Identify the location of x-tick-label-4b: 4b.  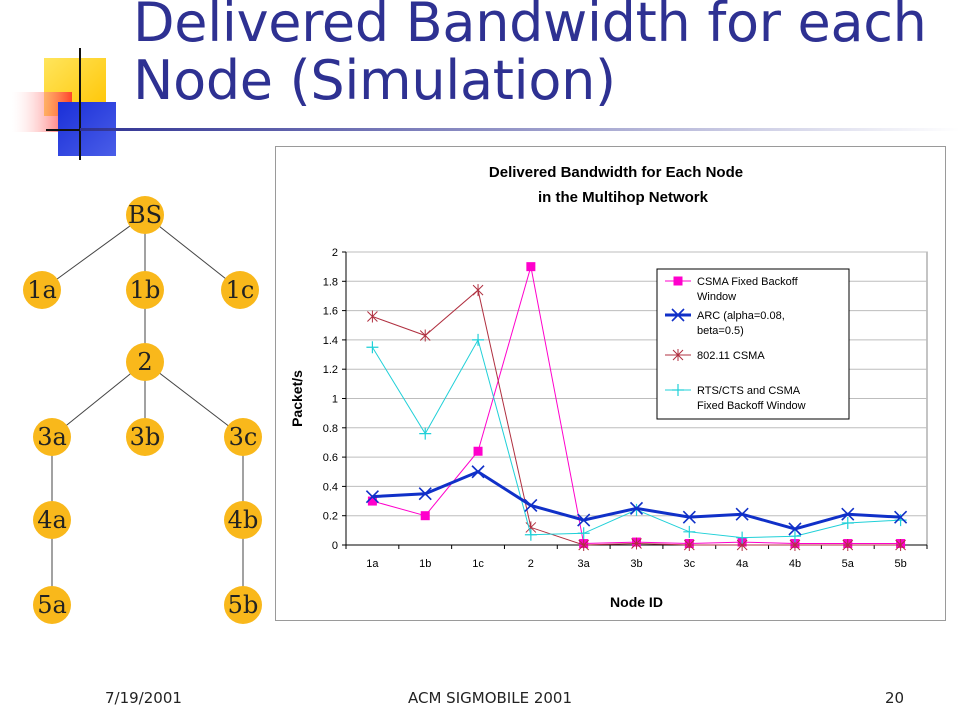
(795, 564).